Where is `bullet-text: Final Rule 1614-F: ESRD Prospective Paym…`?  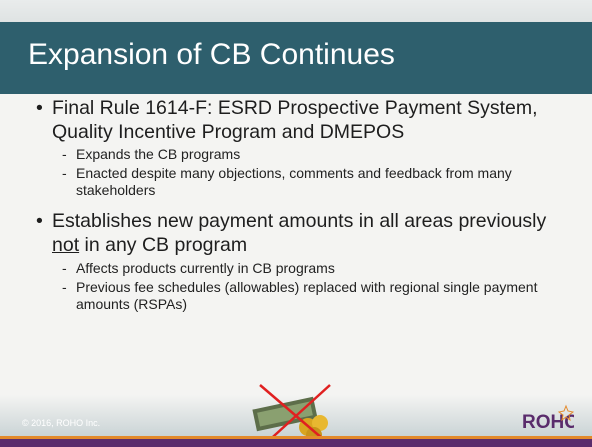
bullet-text: Final Rule 1614-F: ESRD Prospective Paym… is located at coordinates (314, 120).